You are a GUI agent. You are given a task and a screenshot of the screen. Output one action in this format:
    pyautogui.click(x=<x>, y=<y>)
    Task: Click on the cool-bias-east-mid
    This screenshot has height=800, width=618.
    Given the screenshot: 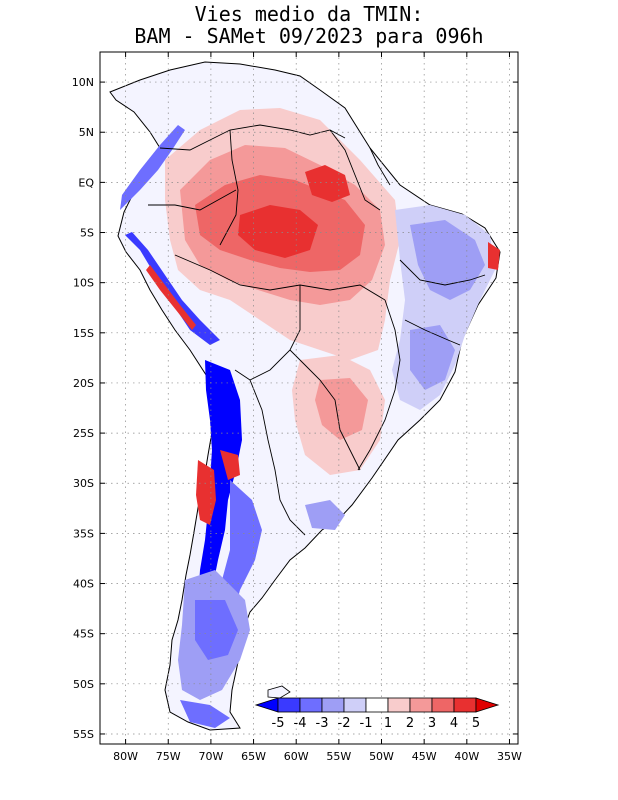 What is the action you would take?
    pyautogui.click(x=432, y=357)
    